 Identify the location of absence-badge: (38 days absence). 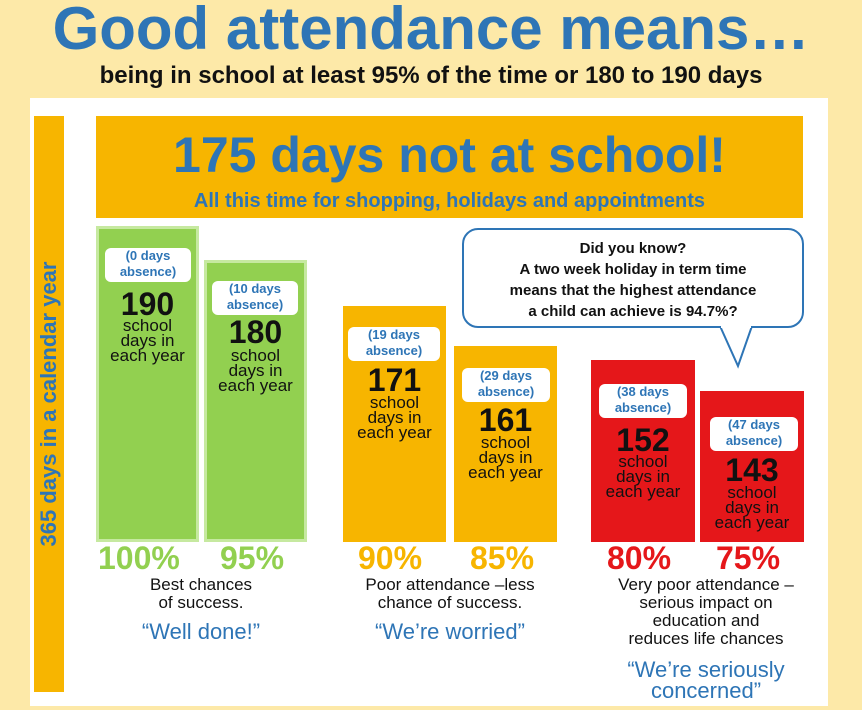
(643, 401).